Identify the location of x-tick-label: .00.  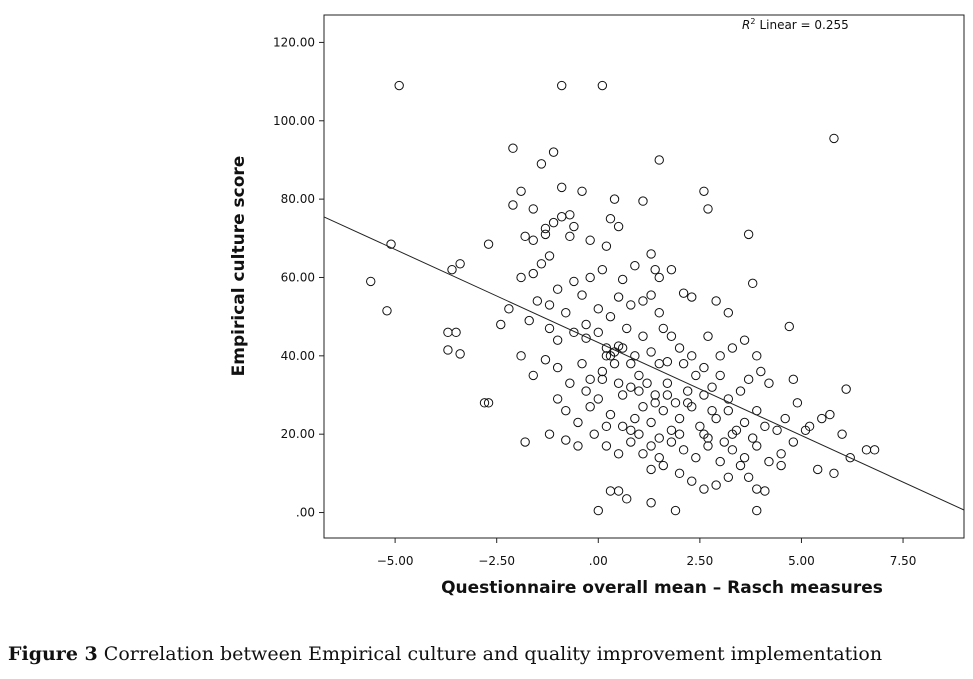
(598, 561).